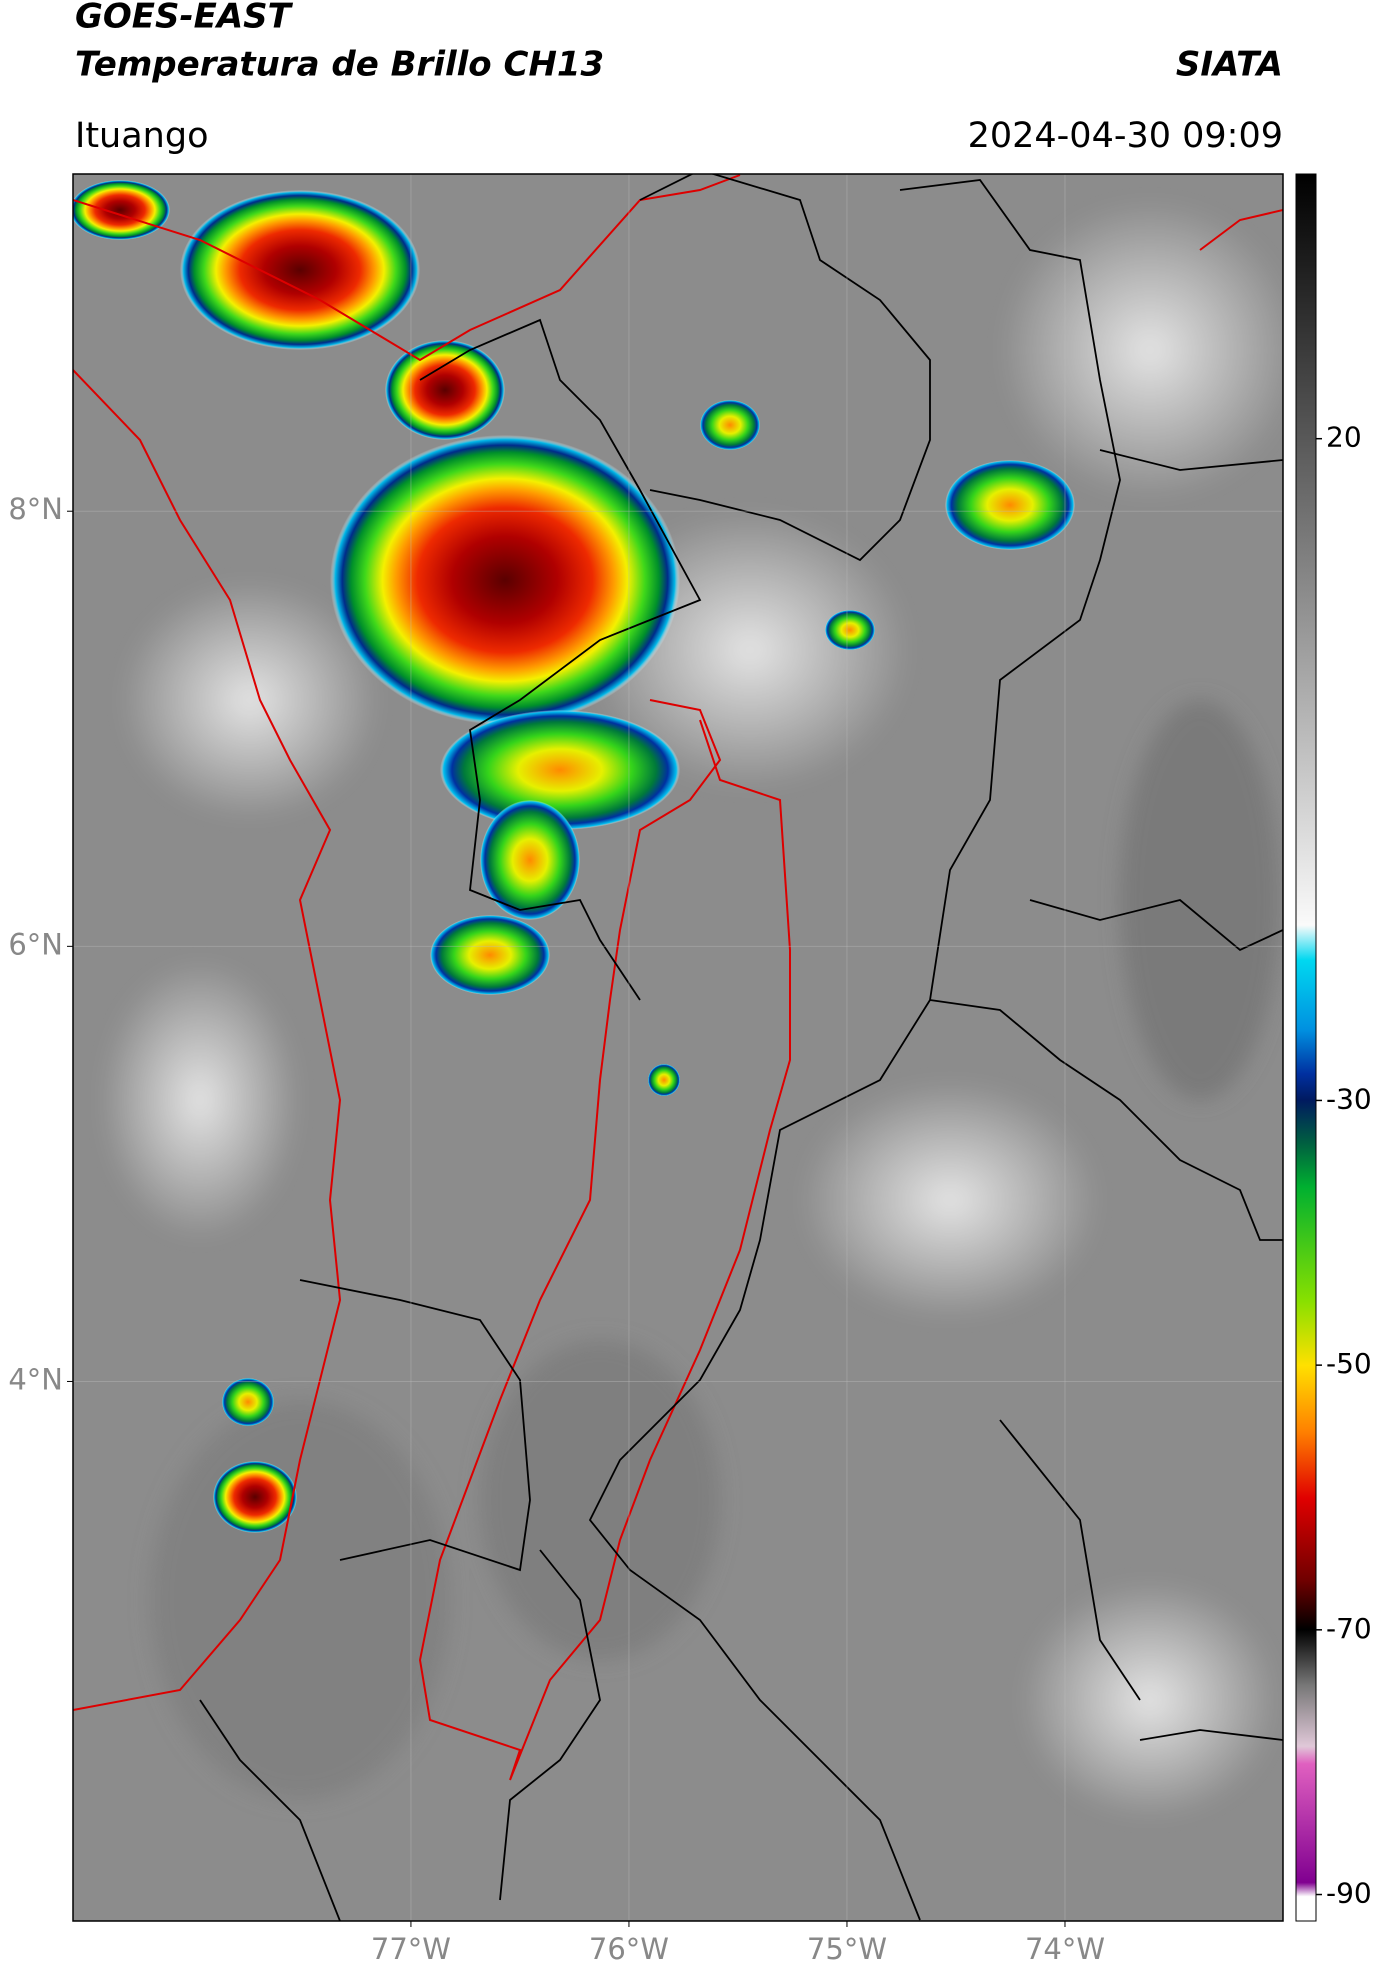 This screenshot has width=1384, height=1985. What do you see at coordinates (1349, 1098) in the screenshot?
I see `colorbar-label: -30` at bounding box center [1349, 1098].